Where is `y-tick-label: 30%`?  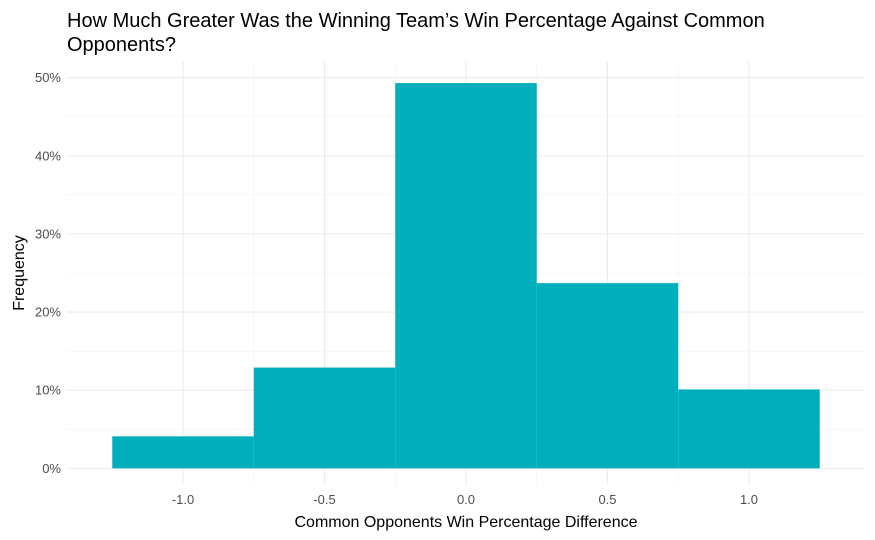 y-tick-label: 30% is located at coordinates (48, 233).